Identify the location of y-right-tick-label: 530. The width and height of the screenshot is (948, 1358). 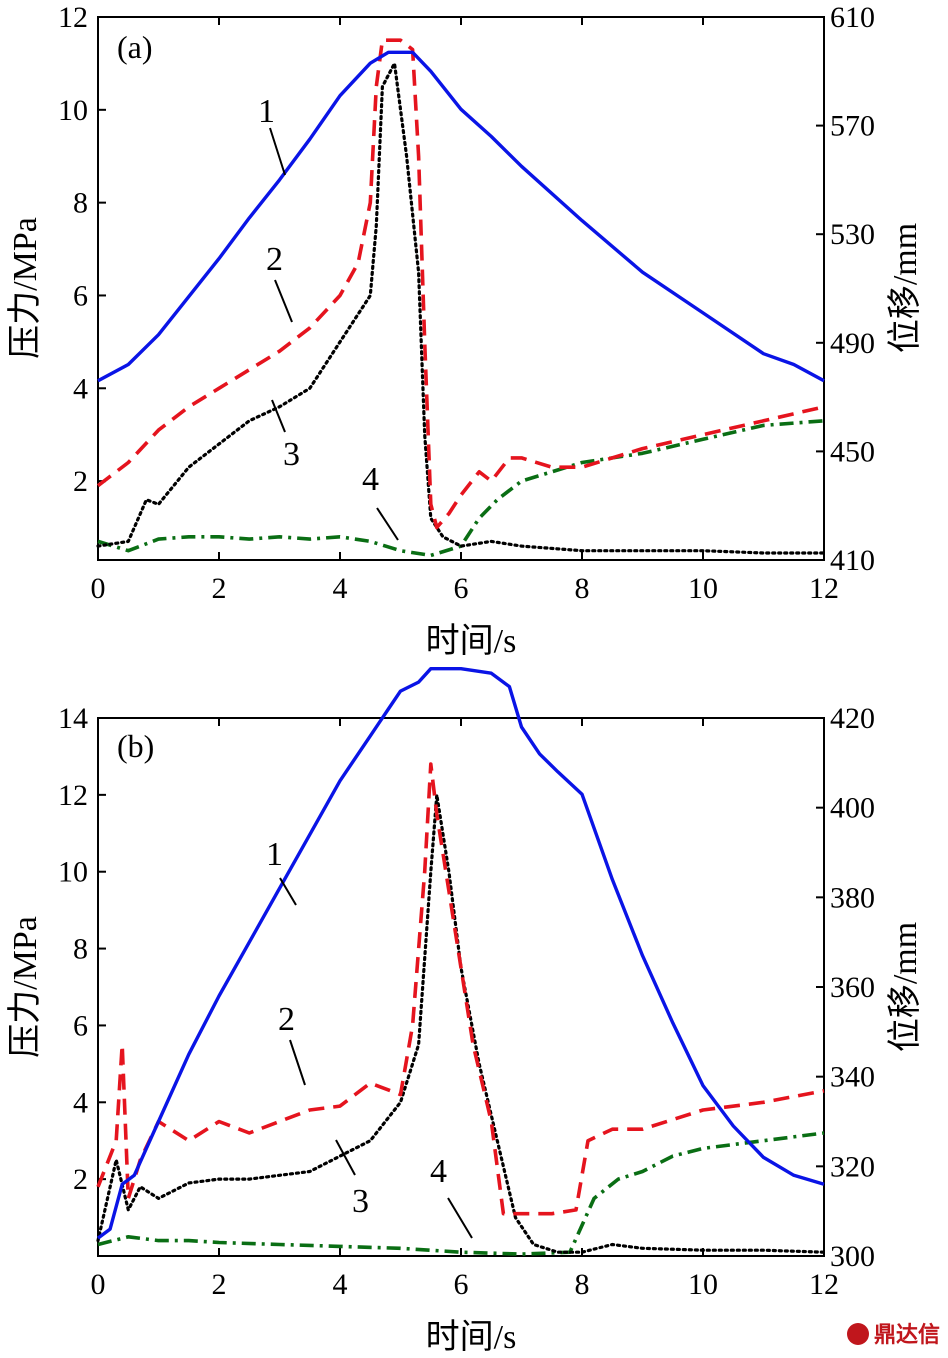
(852, 234).